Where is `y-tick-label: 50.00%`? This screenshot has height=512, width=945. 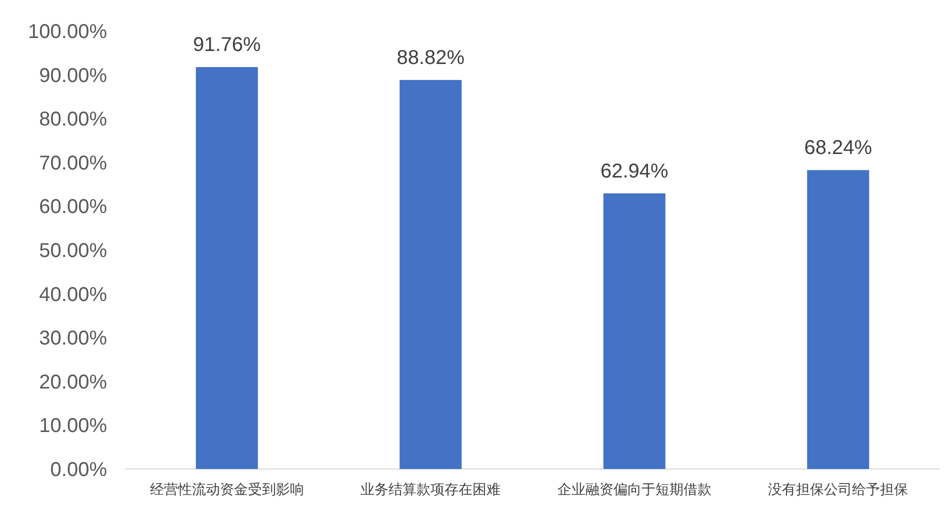
y-tick-label: 50.00% is located at coordinates (73, 251).